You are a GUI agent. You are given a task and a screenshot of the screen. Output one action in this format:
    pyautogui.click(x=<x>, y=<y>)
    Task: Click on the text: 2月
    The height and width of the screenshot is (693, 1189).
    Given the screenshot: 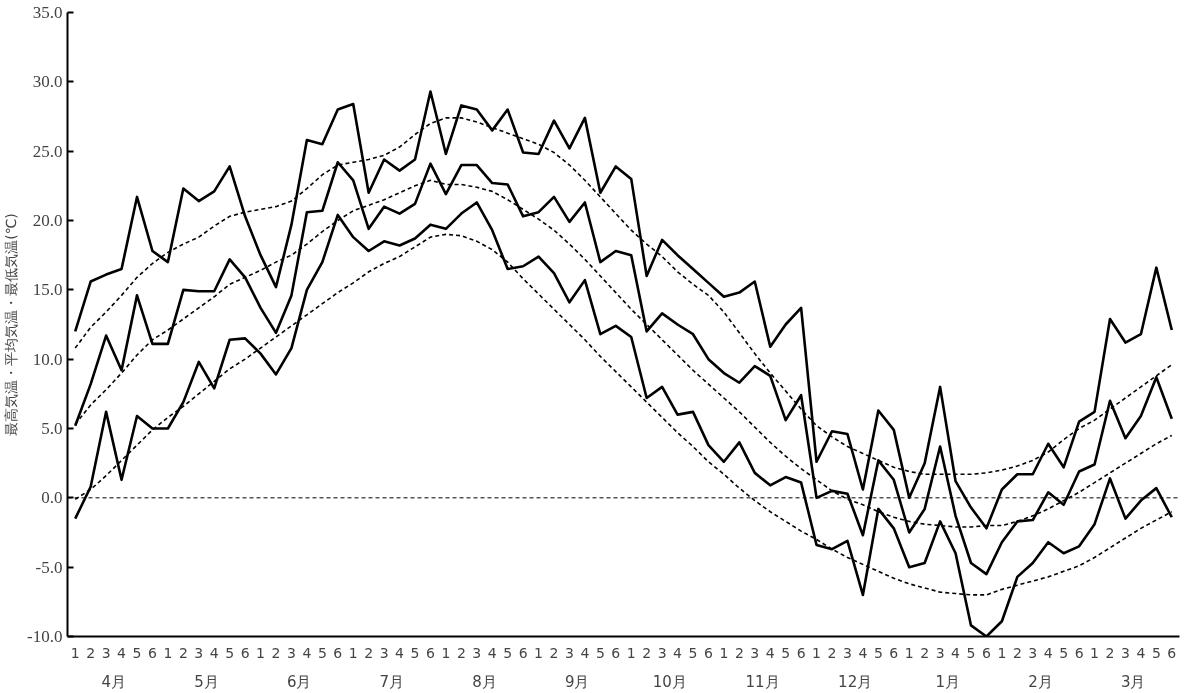 What is the action you would take?
    pyautogui.click(x=1040, y=681)
    